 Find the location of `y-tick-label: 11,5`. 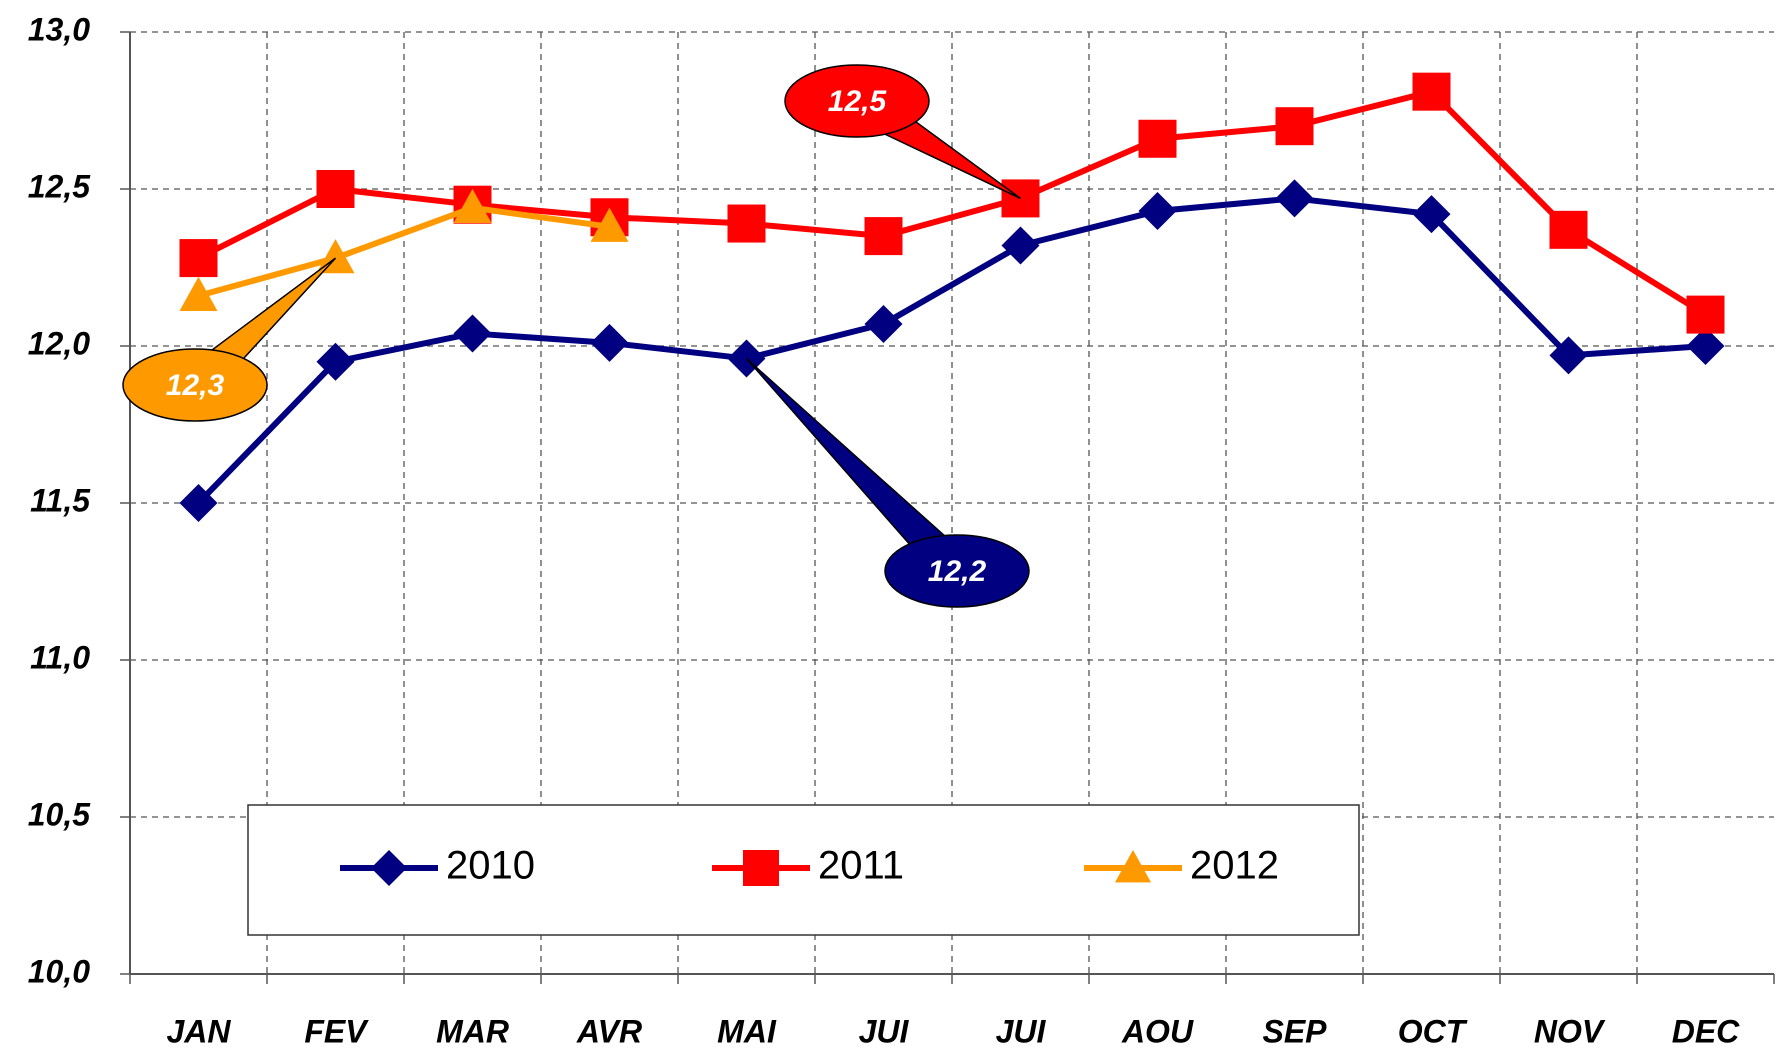

y-tick-label: 11,5 is located at coordinates (60, 500).